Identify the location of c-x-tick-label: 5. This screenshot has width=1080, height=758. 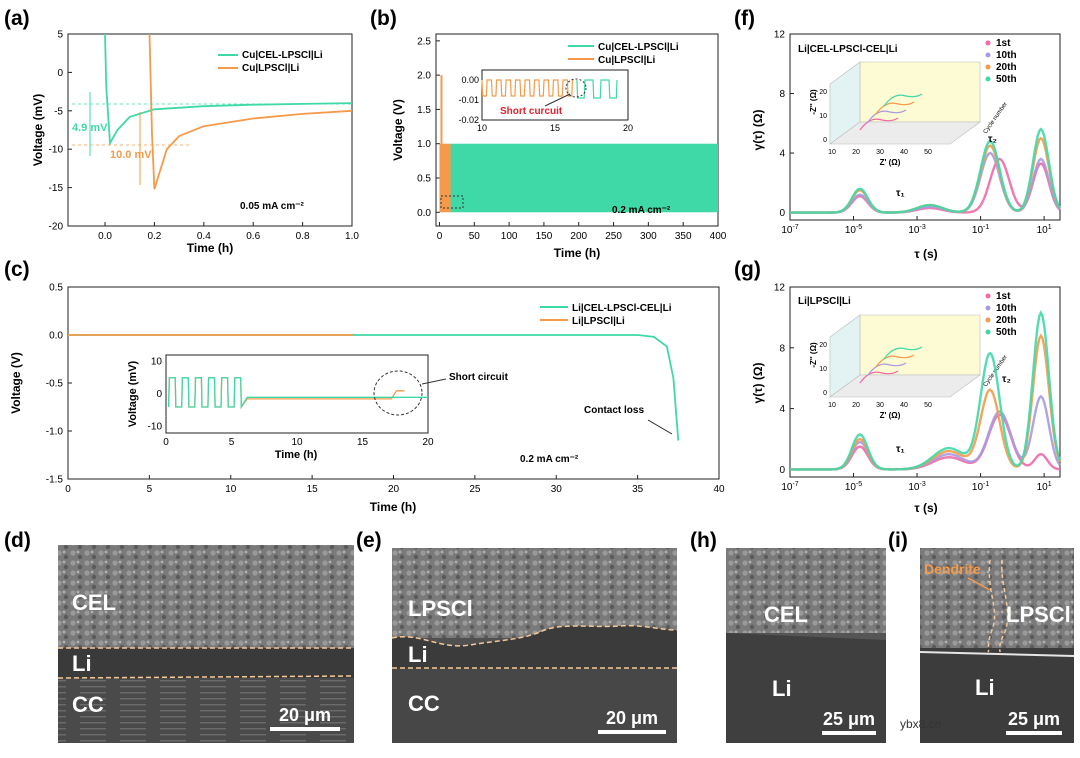
(150, 489).